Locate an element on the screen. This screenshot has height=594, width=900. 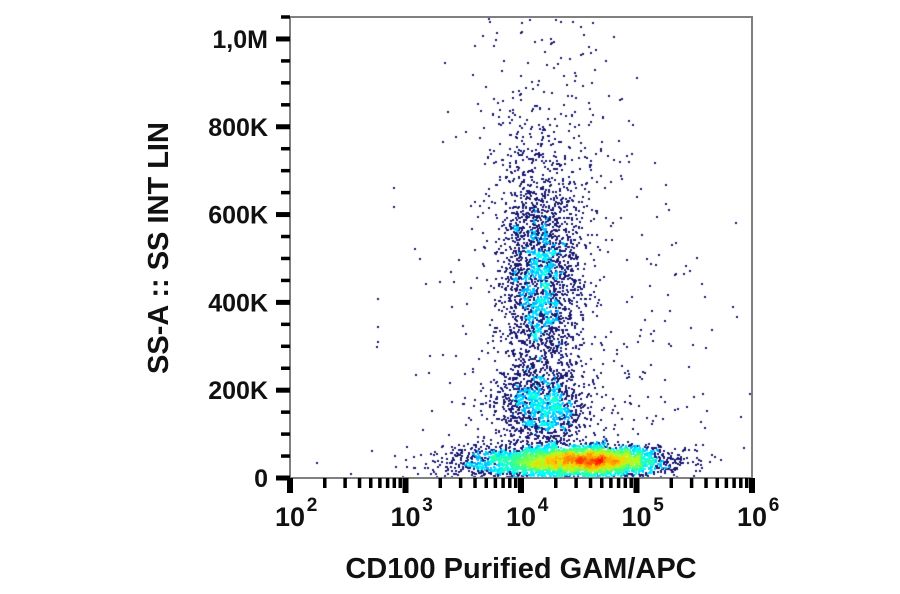
svg-text: 3 is located at coordinates (427, 505).